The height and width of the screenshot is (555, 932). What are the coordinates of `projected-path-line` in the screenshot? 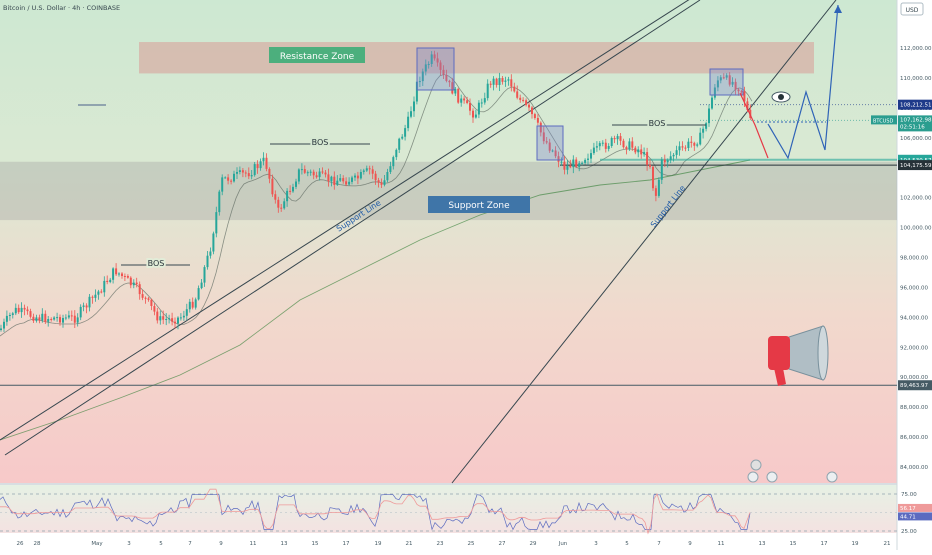 It's located at (803, 82).